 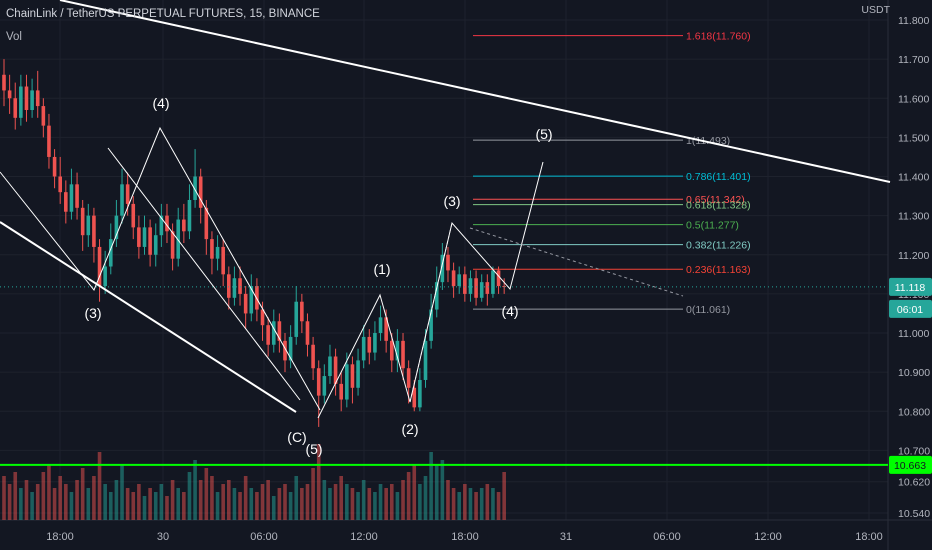 I want to click on y-tick-label: 10.620, so click(x=914, y=483).